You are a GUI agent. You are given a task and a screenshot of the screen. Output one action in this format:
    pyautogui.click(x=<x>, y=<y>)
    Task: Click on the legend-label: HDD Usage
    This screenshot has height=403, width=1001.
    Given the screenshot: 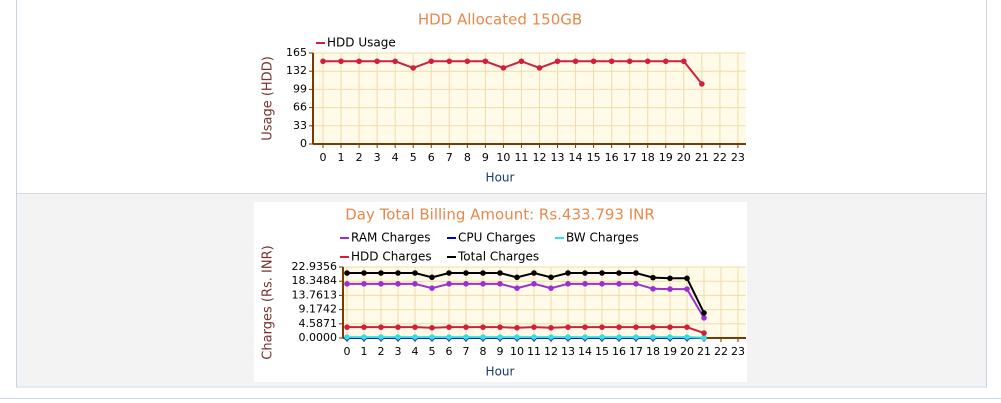 What is the action you would take?
    pyautogui.click(x=361, y=43)
    